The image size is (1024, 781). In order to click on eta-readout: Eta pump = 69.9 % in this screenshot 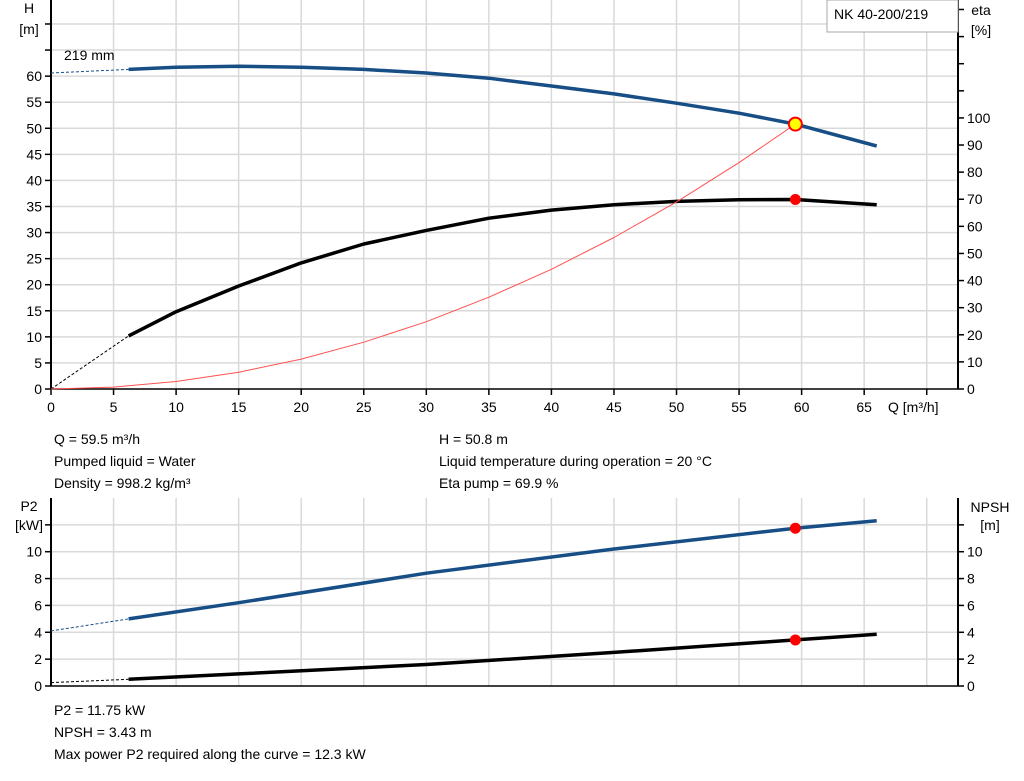, I will do `click(499, 483)`.